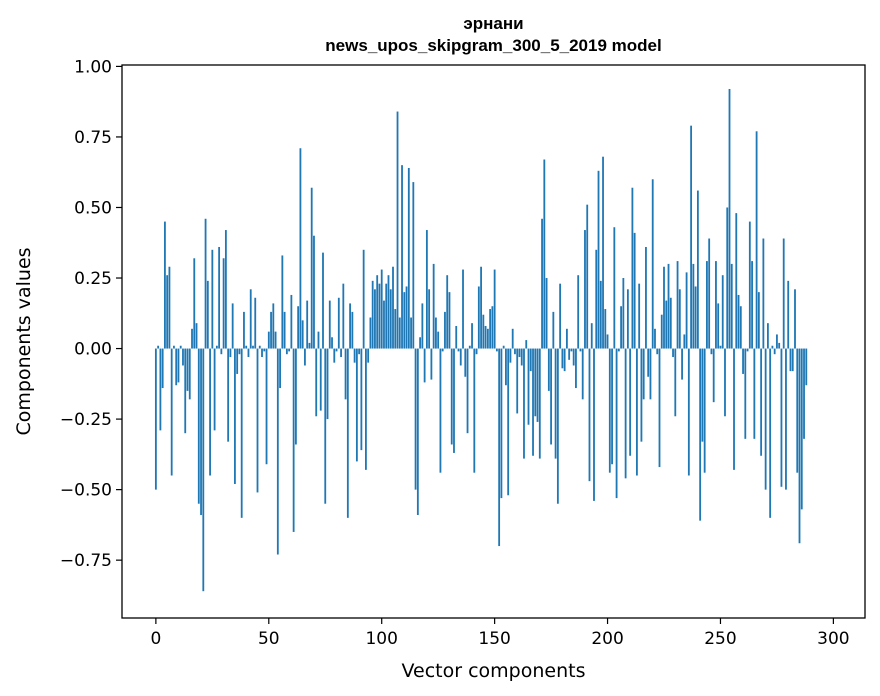 The image size is (880, 696). What do you see at coordinates (24, 341) in the screenshot?
I see `y-axis-label: Components values` at bounding box center [24, 341].